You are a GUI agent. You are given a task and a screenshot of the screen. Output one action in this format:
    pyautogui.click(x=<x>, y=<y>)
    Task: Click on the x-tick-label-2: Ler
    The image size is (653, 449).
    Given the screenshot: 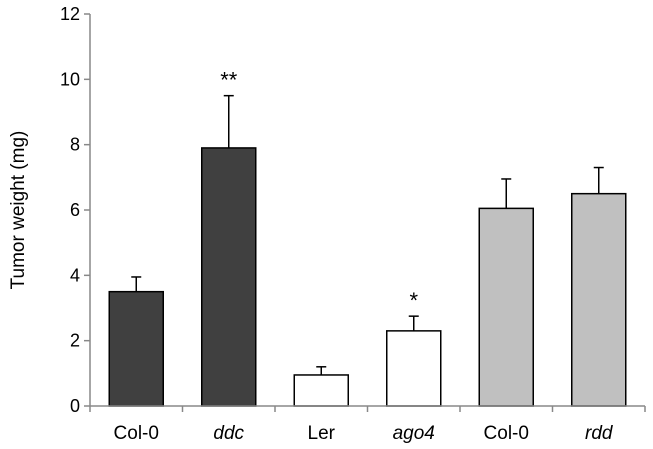 What is the action you would take?
    pyautogui.click(x=322, y=433)
    